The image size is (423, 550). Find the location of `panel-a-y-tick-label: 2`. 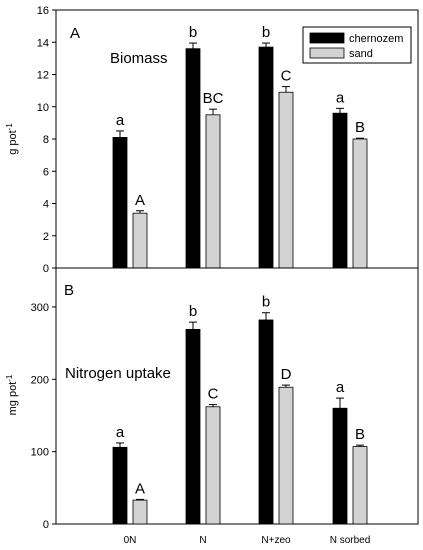

panel-a-y-tick-label: 2 is located at coordinates (46, 237).